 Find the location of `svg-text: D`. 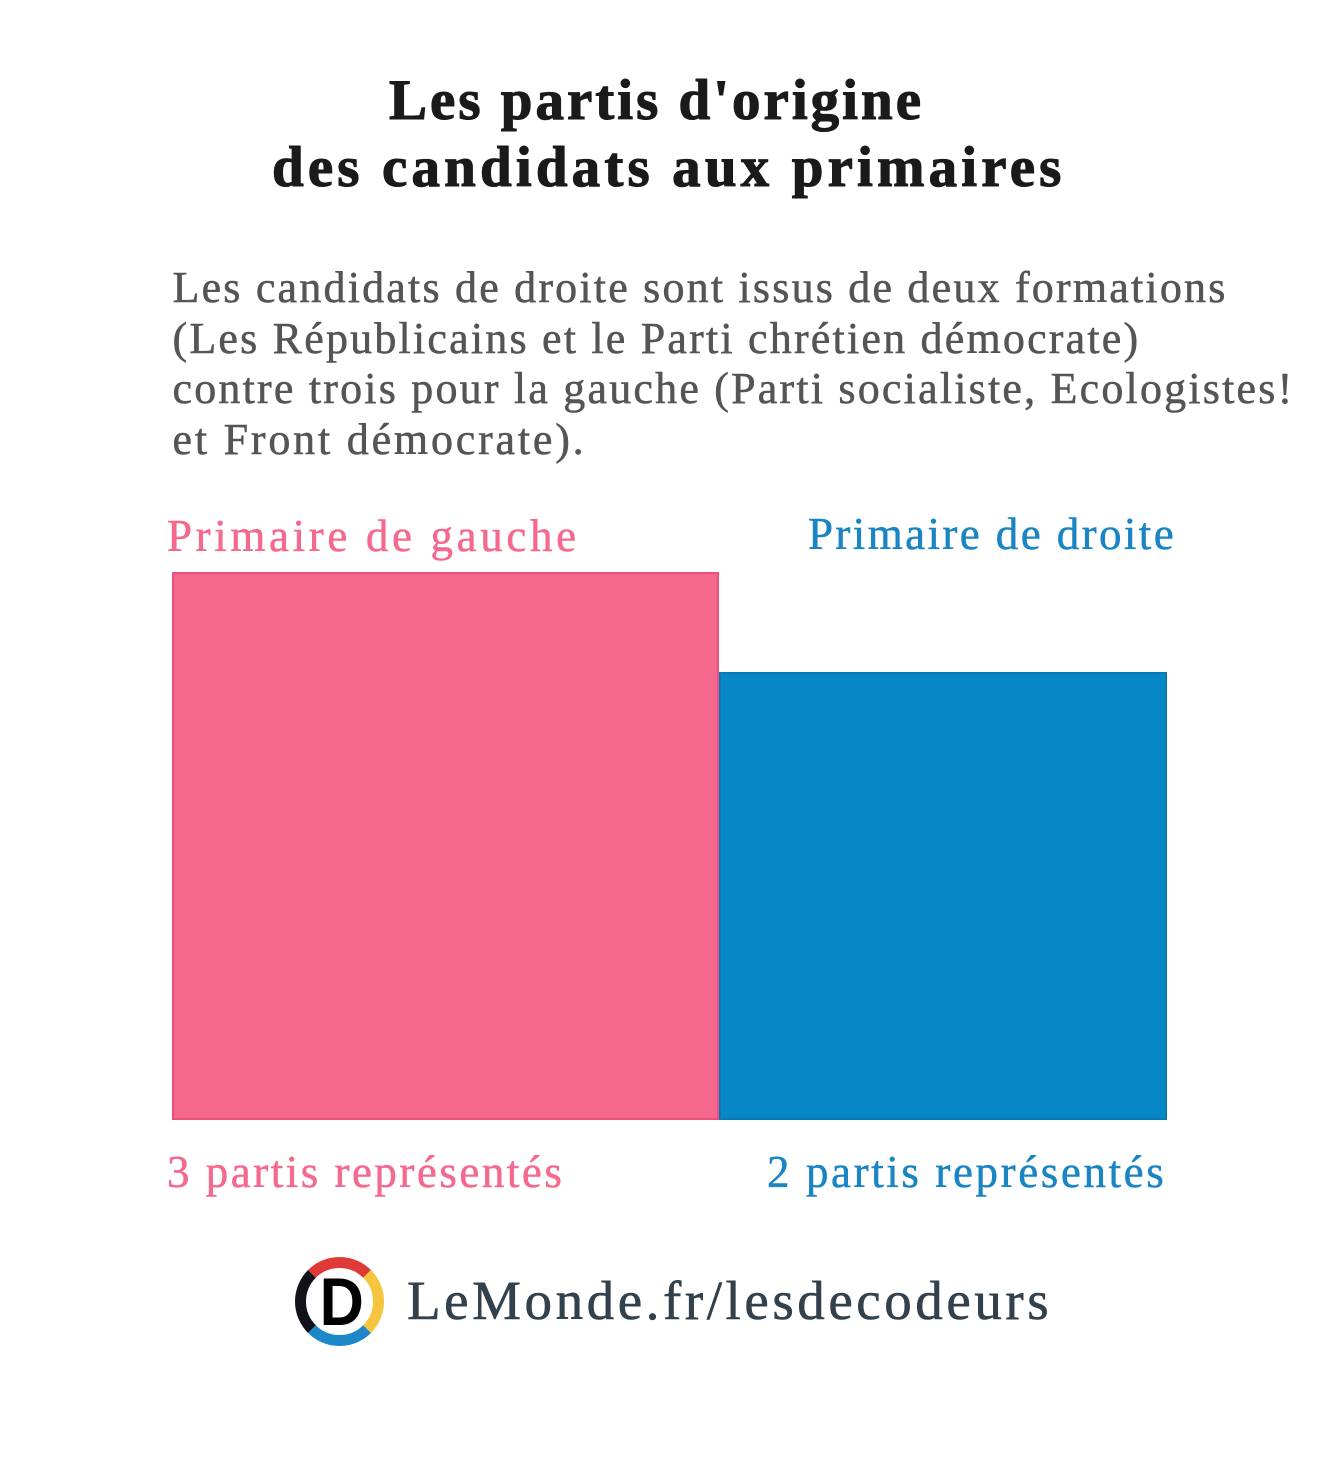

svg-text: D is located at coordinates (342, 1301).